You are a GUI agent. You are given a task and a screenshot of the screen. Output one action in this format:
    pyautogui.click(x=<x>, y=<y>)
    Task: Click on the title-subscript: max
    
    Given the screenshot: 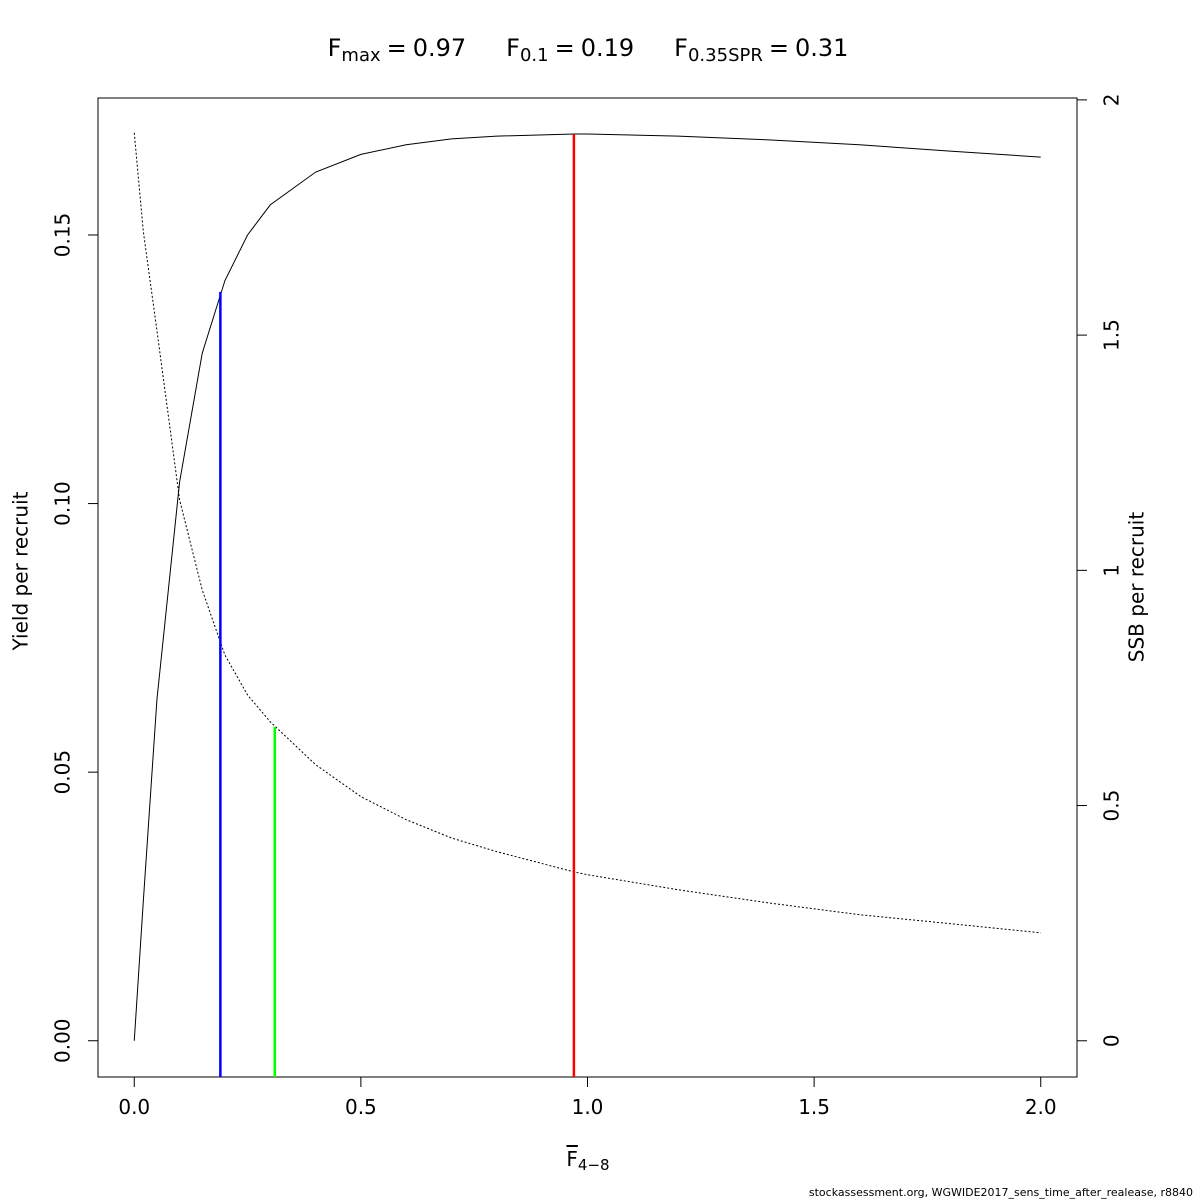 What is the action you would take?
    pyautogui.click(x=361, y=55)
    